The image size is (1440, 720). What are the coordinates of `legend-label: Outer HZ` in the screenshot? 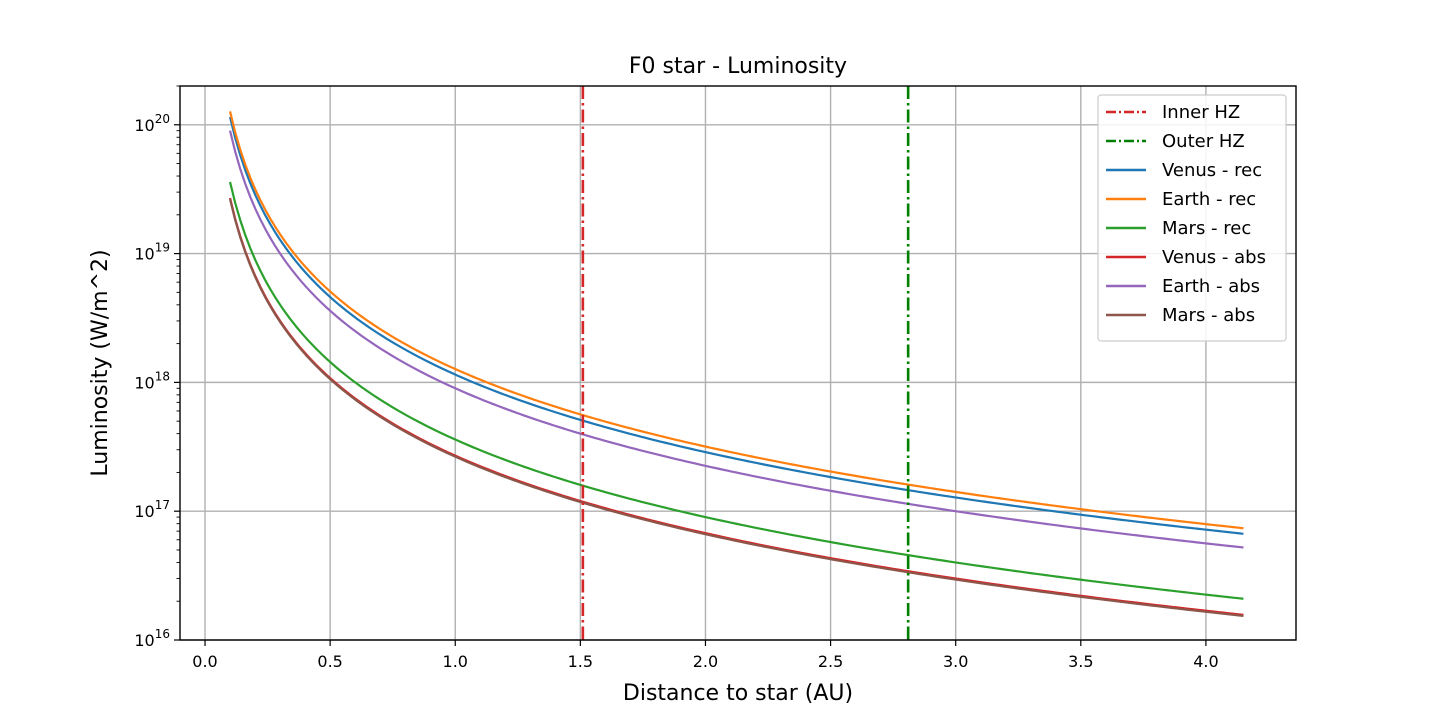 It's located at (1203, 141).